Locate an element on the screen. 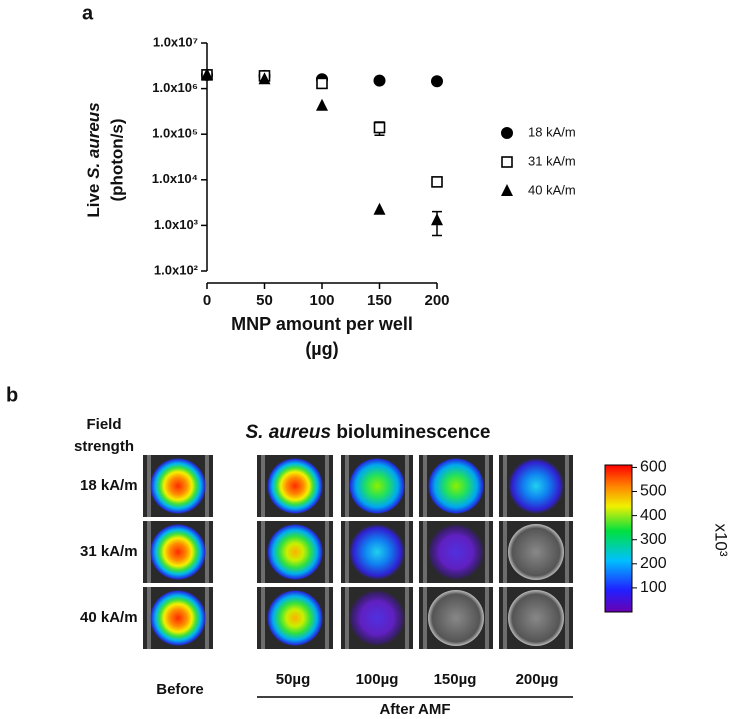 The image size is (750, 719). y-tick-label: 1.0x10⁷ is located at coordinates (175, 41).